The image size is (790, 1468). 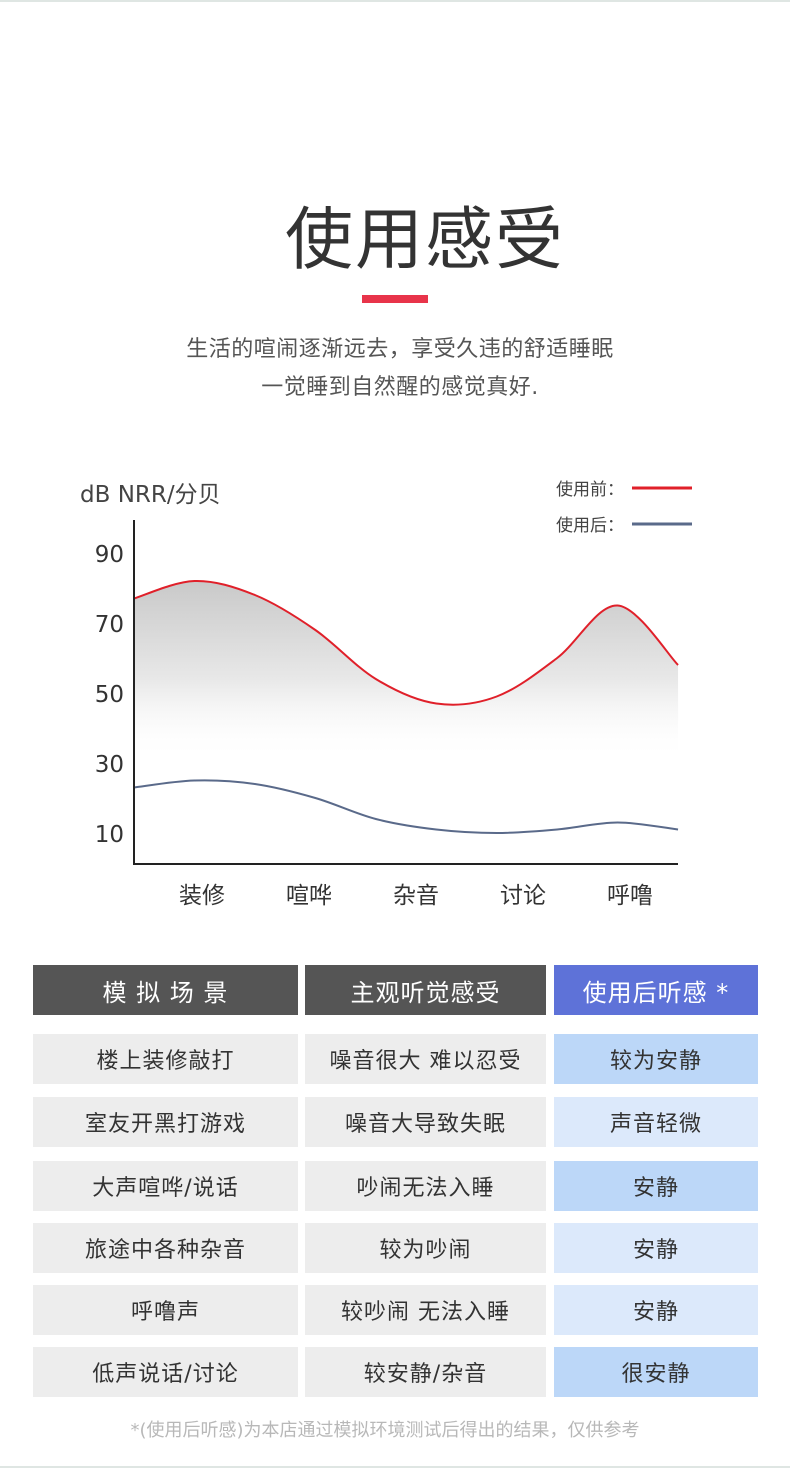 What do you see at coordinates (656, 990) in the screenshot?
I see `table-header-cell: 使用后听感 *` at bounding box center [656, 990].